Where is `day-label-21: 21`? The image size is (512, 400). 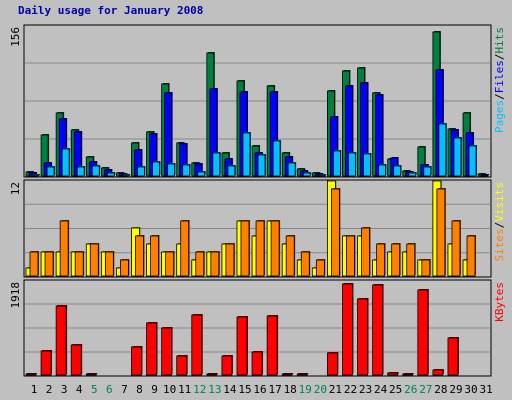 day-label-21: 21 is located at coordinates (335, 389).